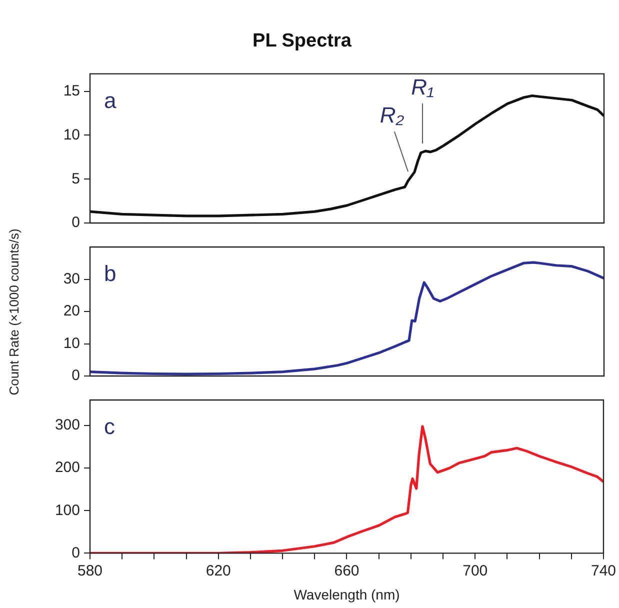 The width and height of the screenshot is (619, 608). Describe the element at coordinates (71, 91) in the screenshot. I see `y-tick-label: 15` at that location.